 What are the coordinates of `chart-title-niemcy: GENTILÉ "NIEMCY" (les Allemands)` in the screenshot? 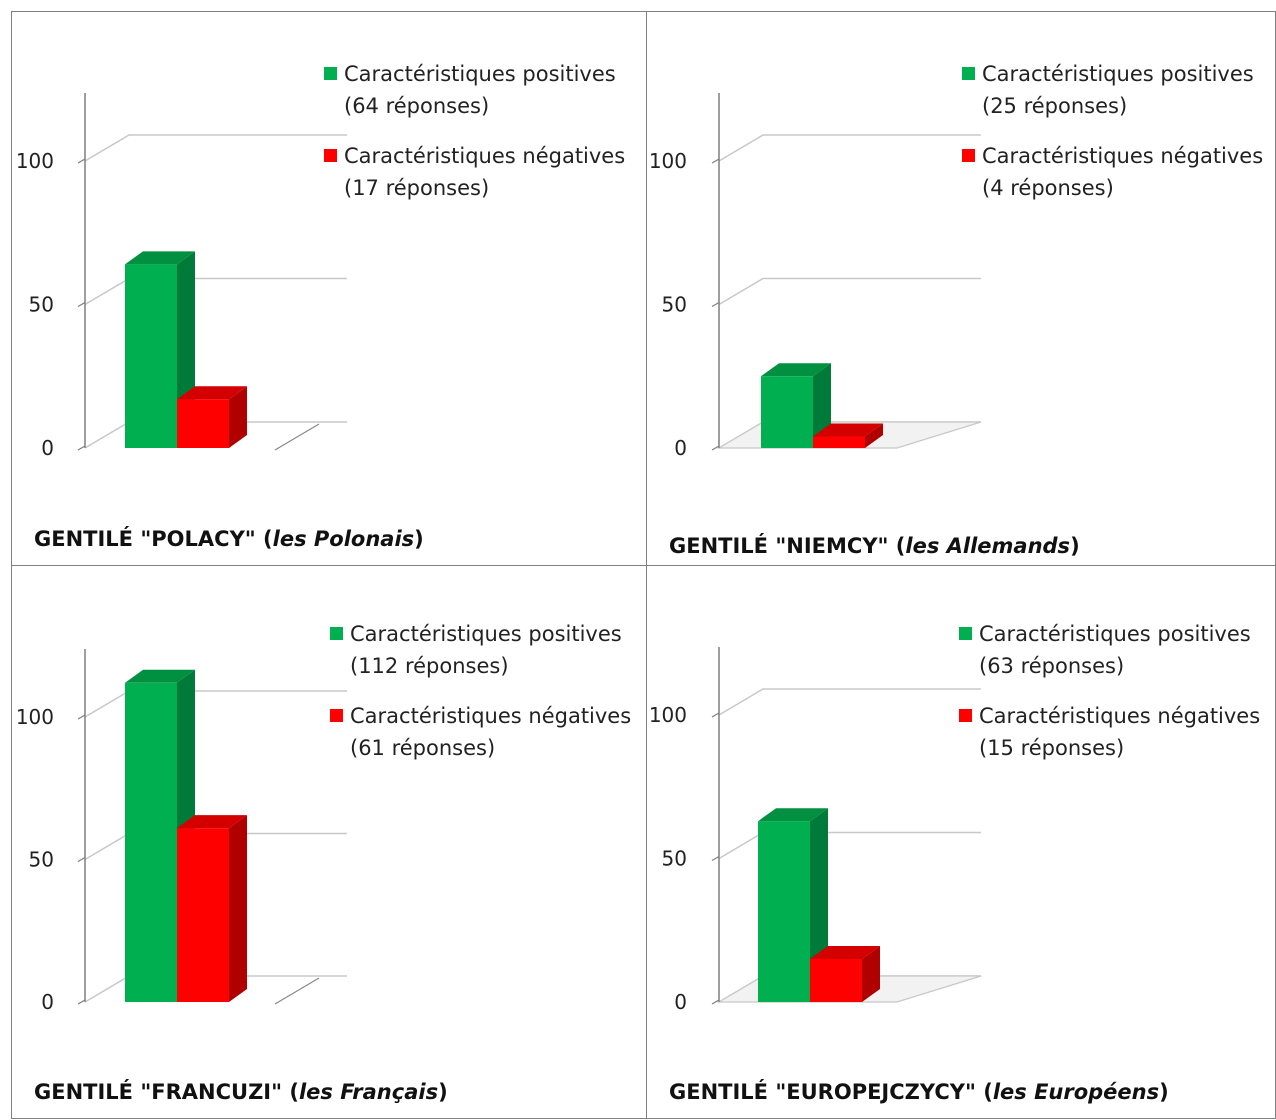 It's located at (874, 546).